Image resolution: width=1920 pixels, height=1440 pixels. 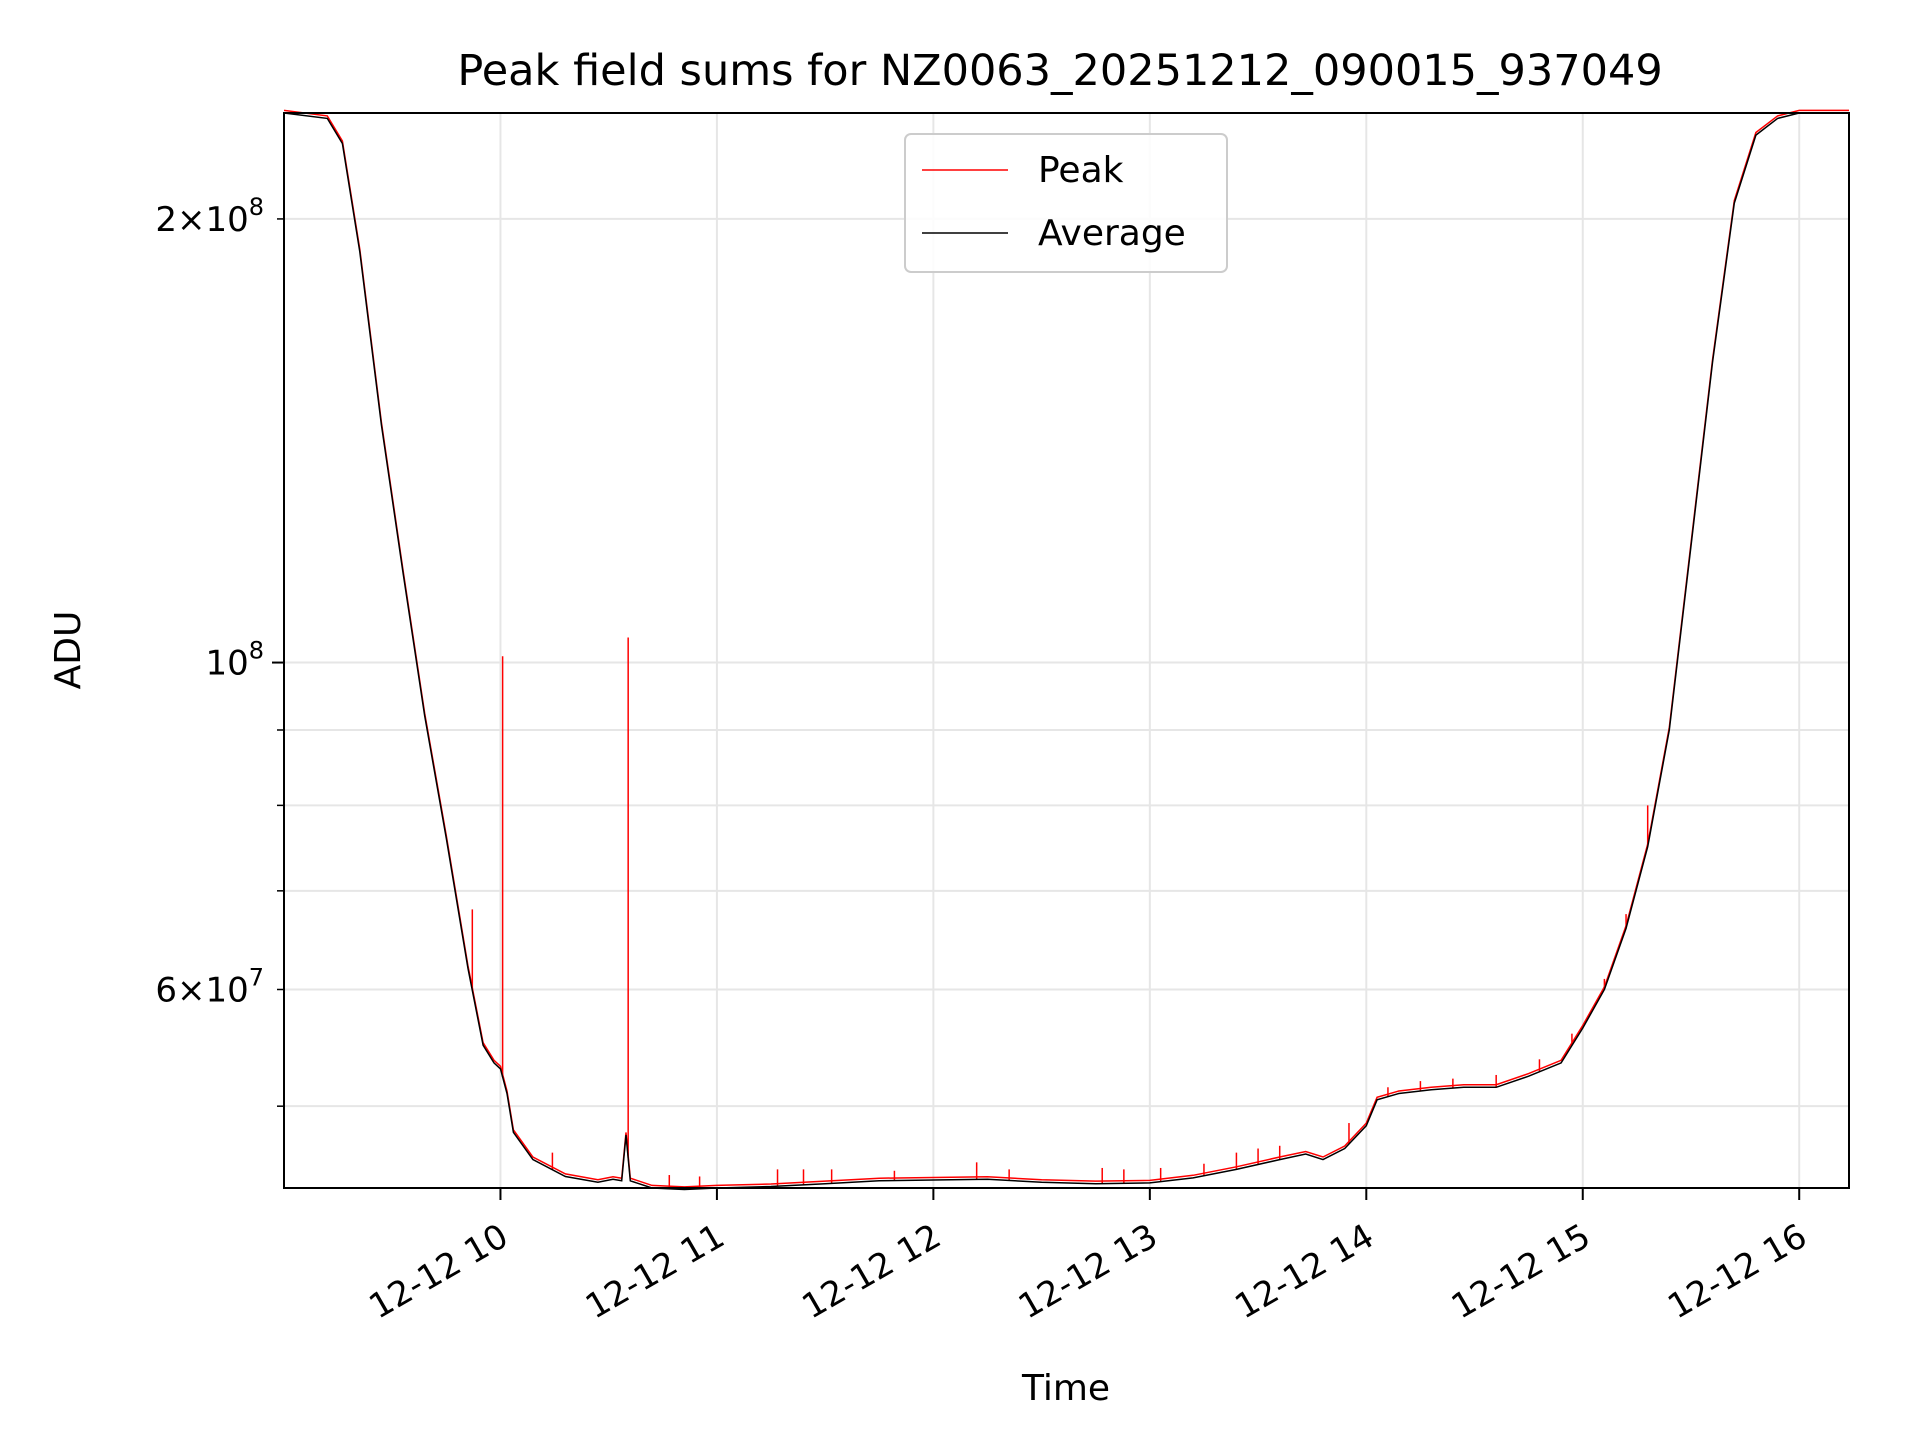 I want to click on y-tick-label: 2×108, so click(x=209, y=216).